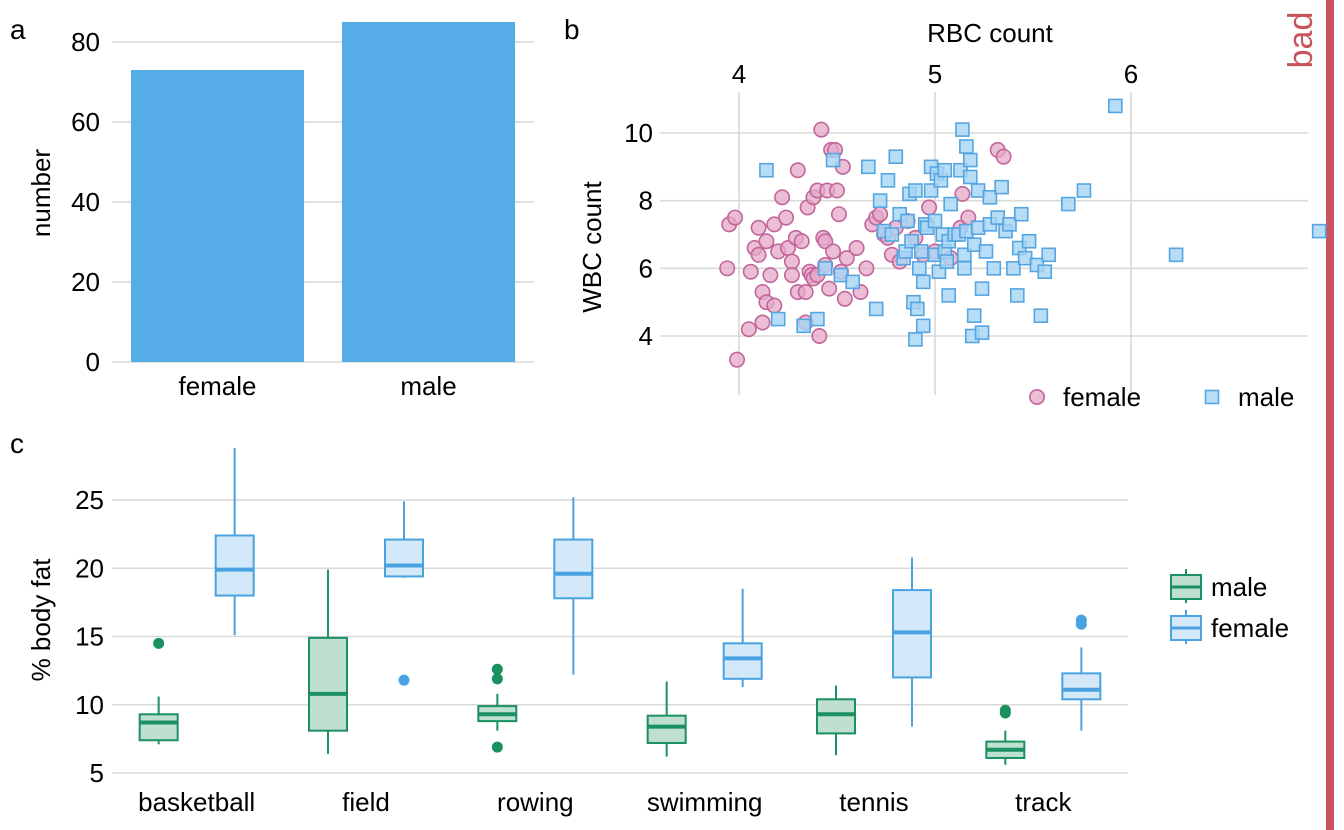 The width and height of the screenshot is (1344, 830). What do you see at coordinates (217, 386) in the screenshot?
I see `bar-x-tick-label: female` at bounding box center [217, 386].